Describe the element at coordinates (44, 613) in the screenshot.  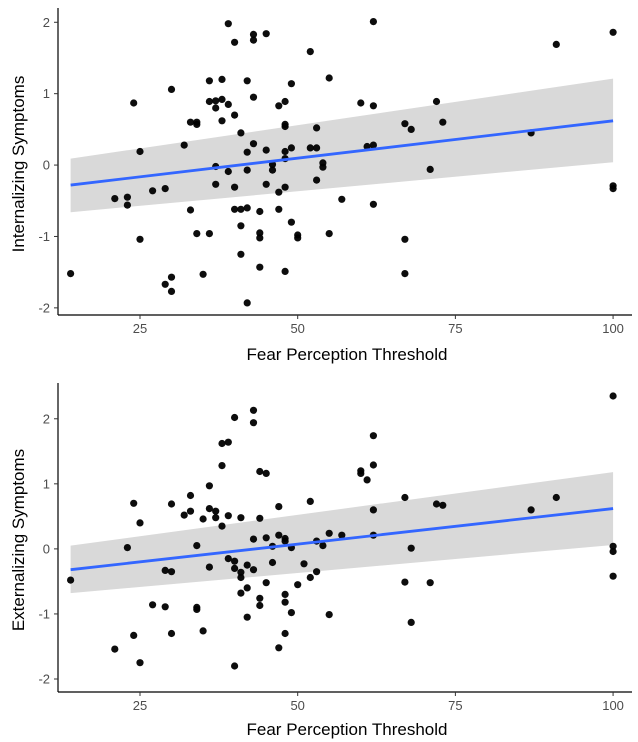
I see `y-tick-label: -1` at that location.